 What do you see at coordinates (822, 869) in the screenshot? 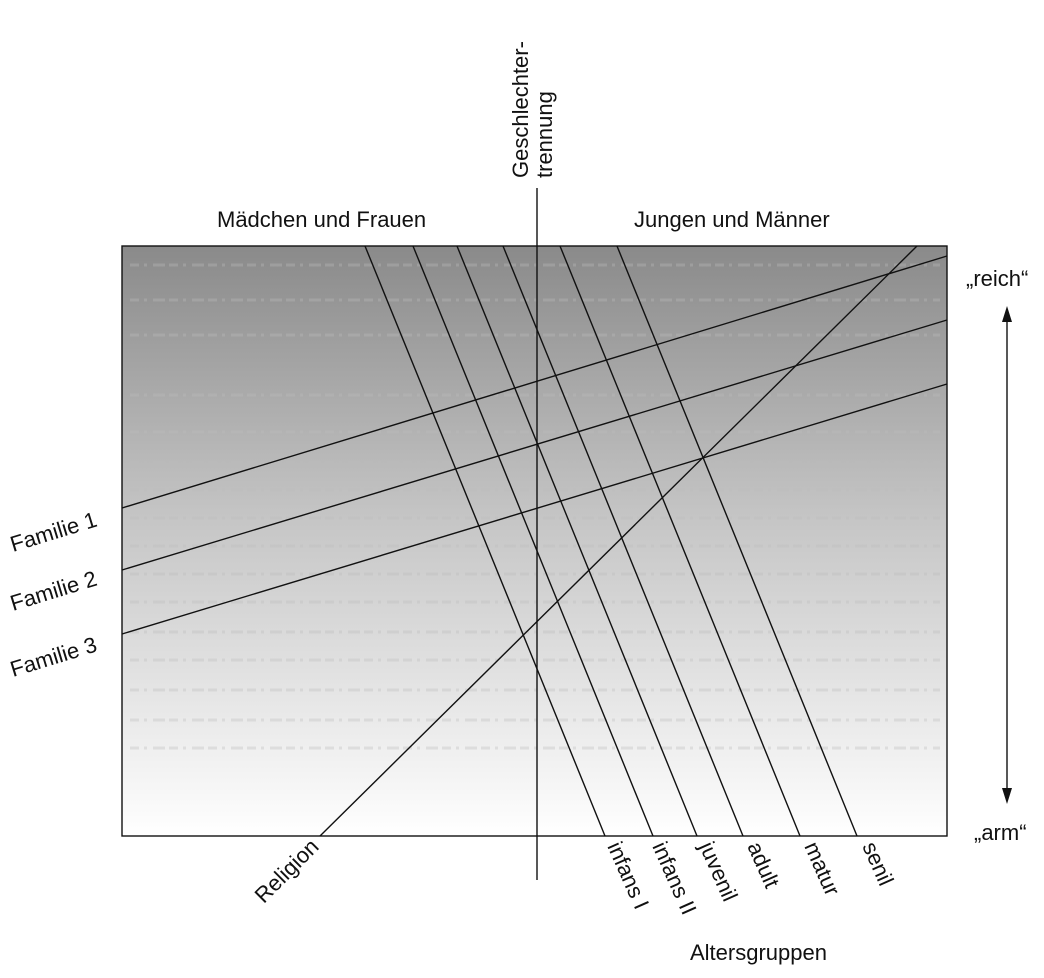
I see `age-label-matur: matur` at bounding box center [822, 869].